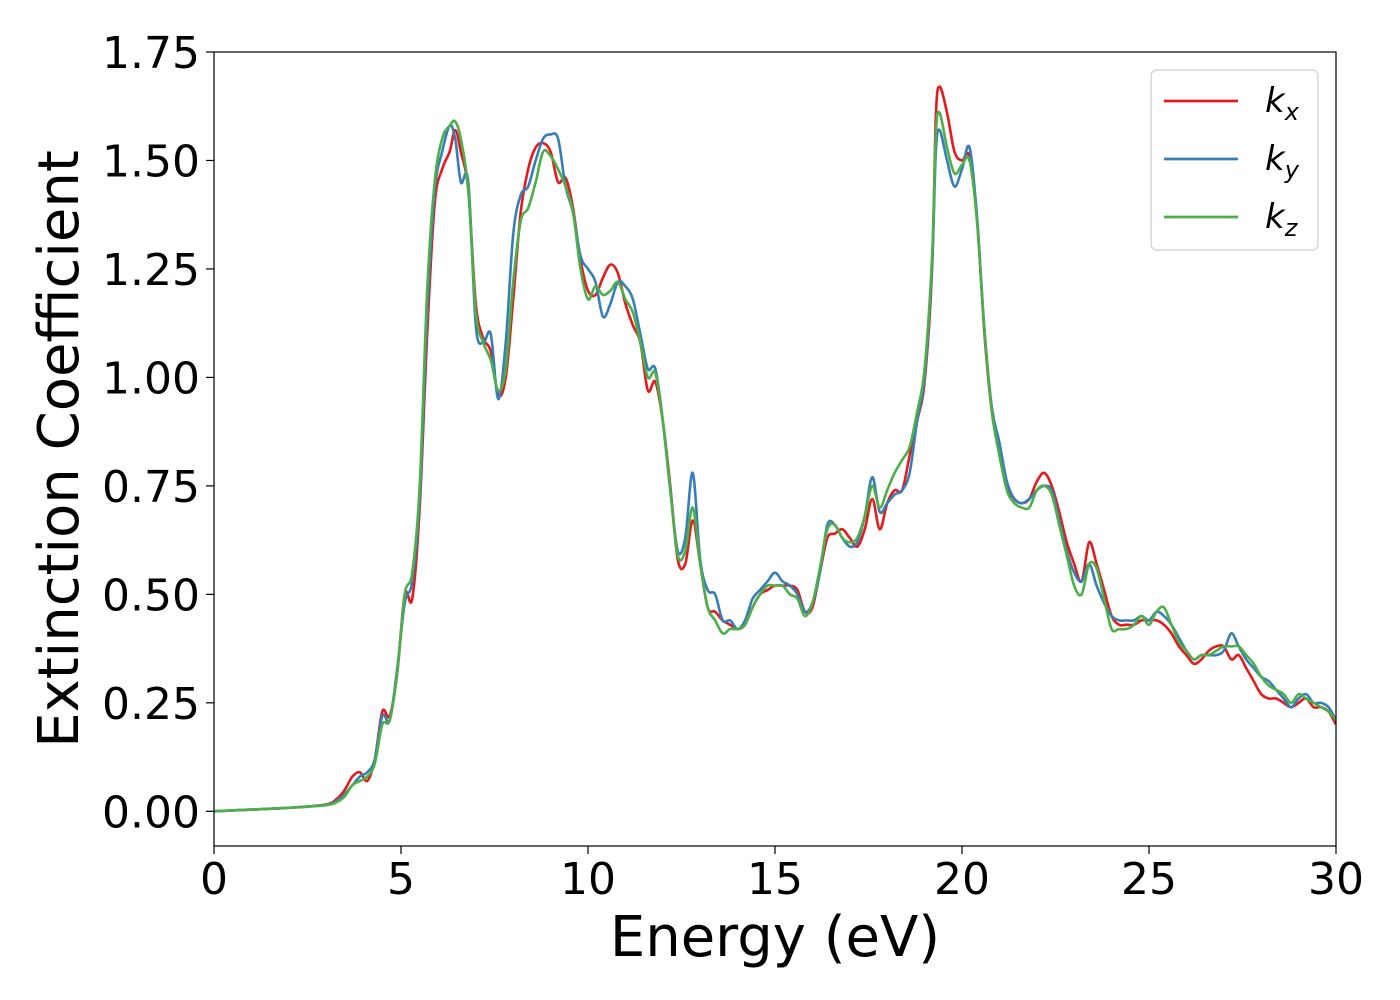  I want to click on y-tick-label: 0.75, so click(151, 487).